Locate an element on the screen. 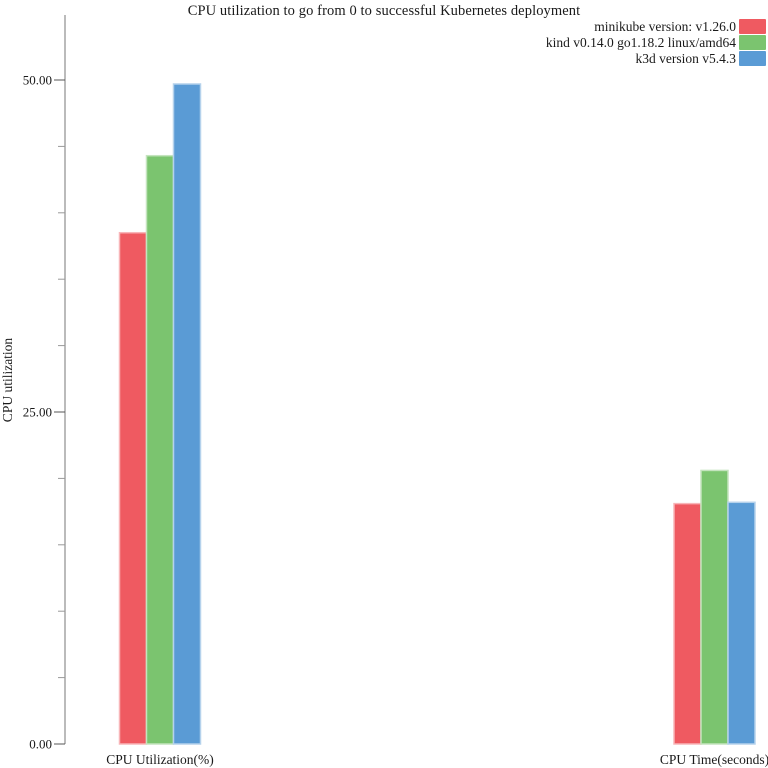  bar-CPU Utilization(%)-minikube version: v1.26.0 is located at coordinates (133, 488).